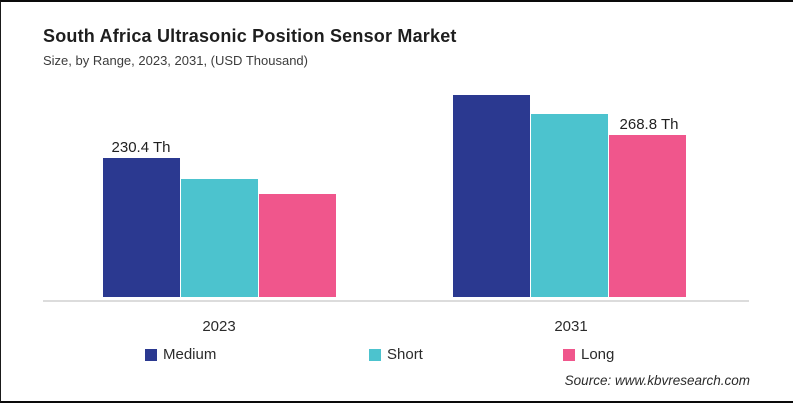  Describe the element at coordinates (190, 354) in the screenshot. I see `legend-label-medium: Medium` at that location.